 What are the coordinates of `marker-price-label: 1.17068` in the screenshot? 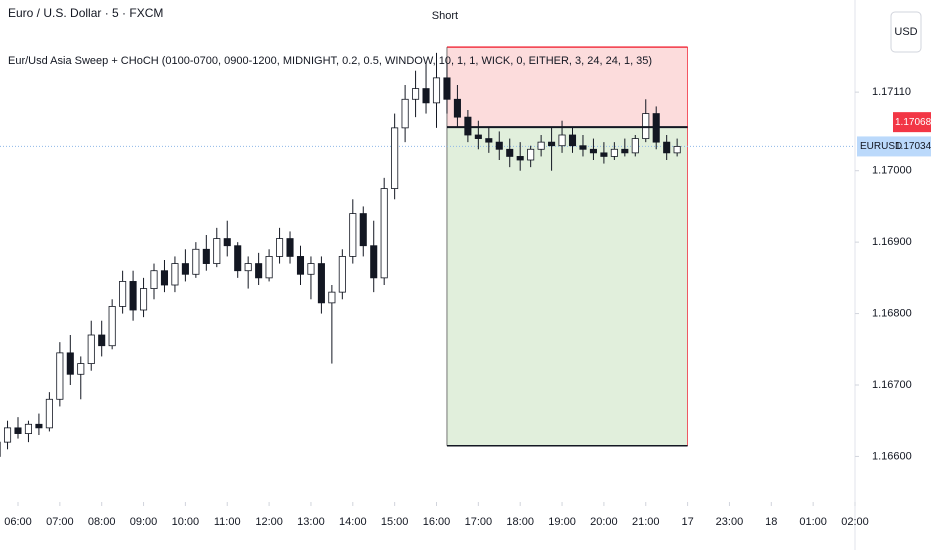 It's located at (913, 122).